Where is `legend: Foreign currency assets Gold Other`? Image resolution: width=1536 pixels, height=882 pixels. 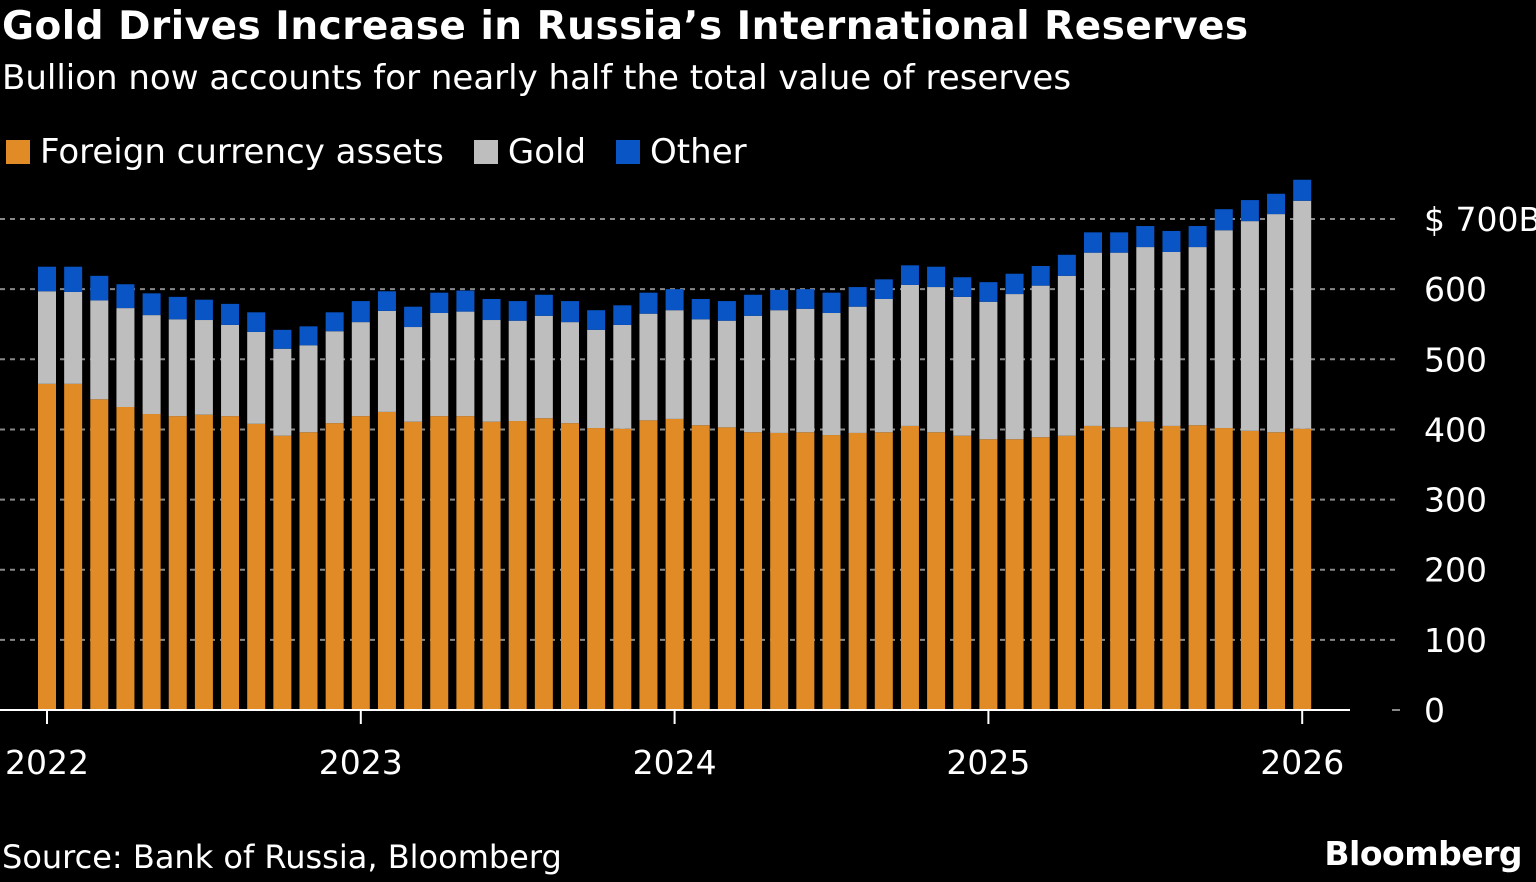
legend: Foreign currency assets Gold Other is located at coordinates (376, 152).